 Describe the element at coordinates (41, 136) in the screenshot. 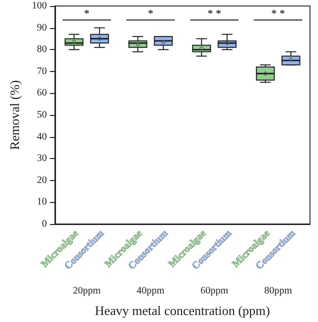

I see `y-tick-label: 40` at that location.